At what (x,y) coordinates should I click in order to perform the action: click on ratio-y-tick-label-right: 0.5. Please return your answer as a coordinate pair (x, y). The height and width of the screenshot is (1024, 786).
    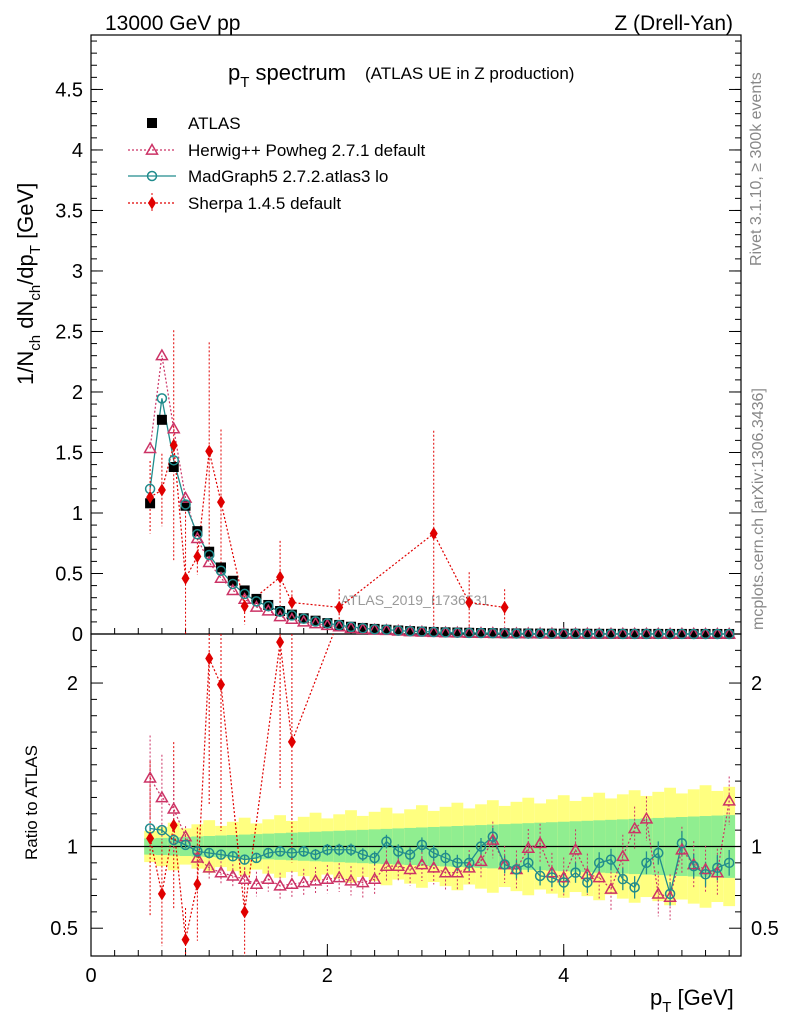
    Looking at the image, I should click on (765, 929).